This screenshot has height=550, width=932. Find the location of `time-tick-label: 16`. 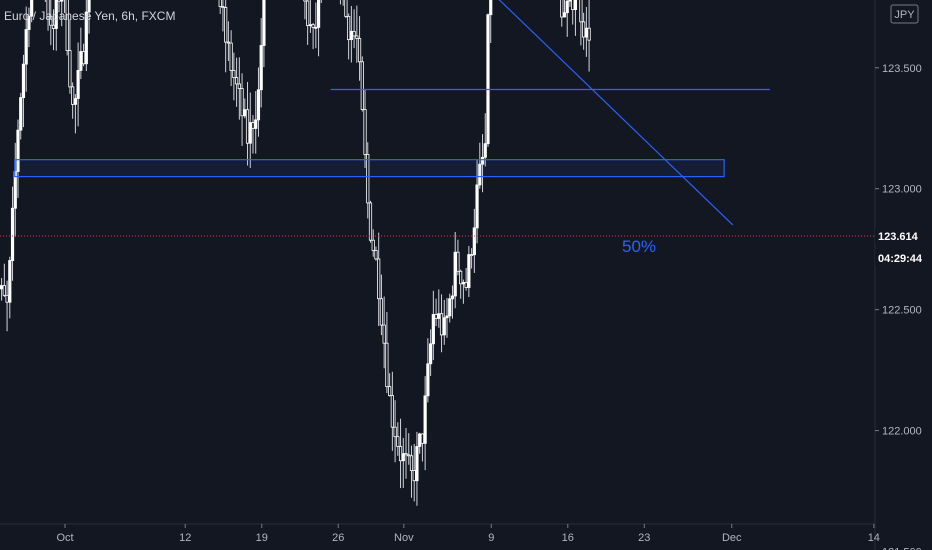

time-tick-label: 16 is located at coordinates (568, 538).